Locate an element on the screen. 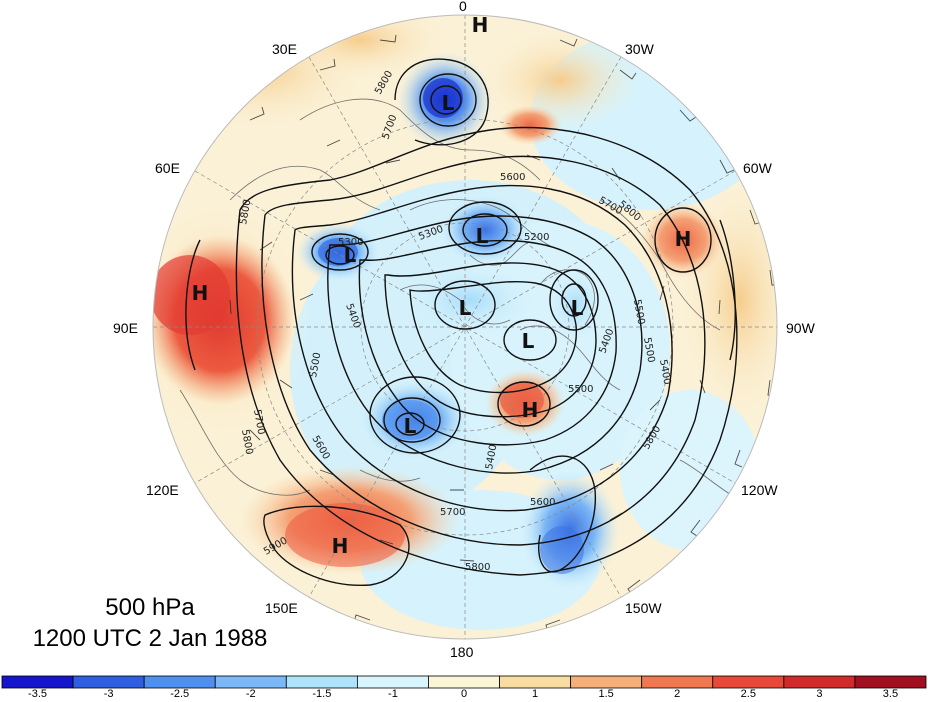 The image size is (928, 702). colorbar-tick-label: -2.5 is located at coordinates (180, 694).